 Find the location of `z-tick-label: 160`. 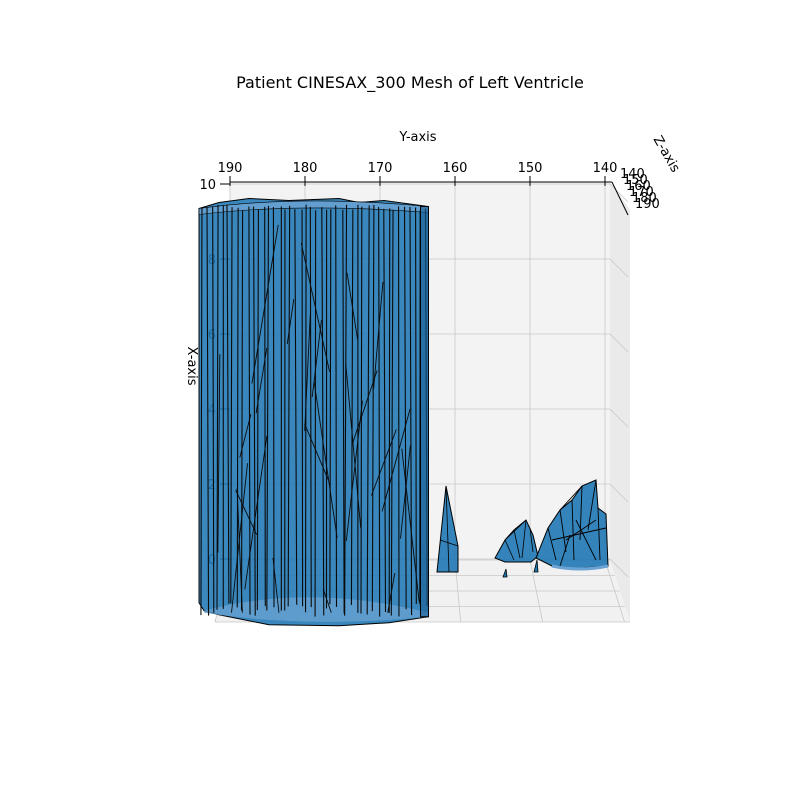

z-tick-label: 160 is located at coordinates (638, 186).